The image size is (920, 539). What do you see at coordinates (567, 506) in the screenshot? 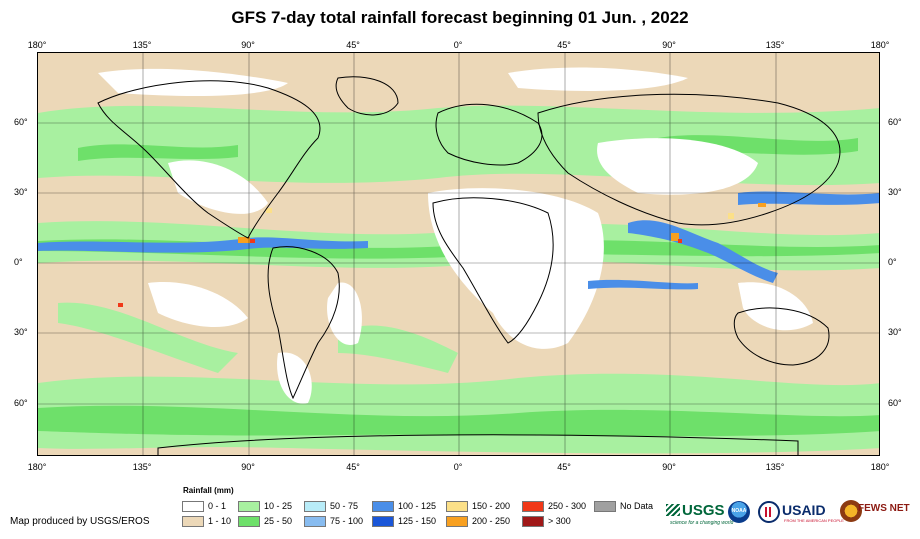
I see `legend-label: 250 - 300` at bounding box center [567, 506].